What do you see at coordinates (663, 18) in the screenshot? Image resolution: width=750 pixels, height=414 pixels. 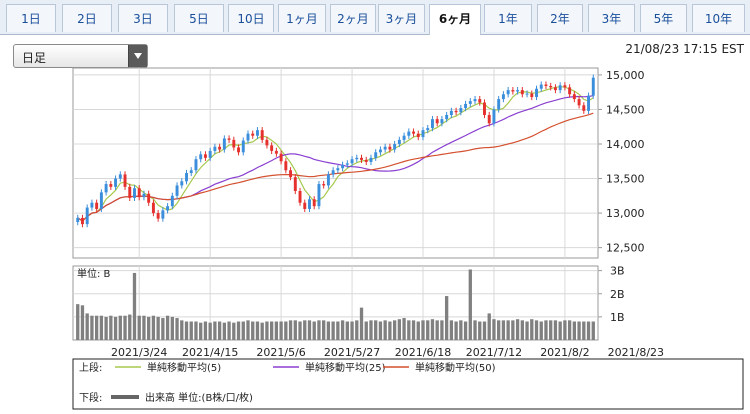 I see `tab-period: 5年` at bounding box center [663, 18].